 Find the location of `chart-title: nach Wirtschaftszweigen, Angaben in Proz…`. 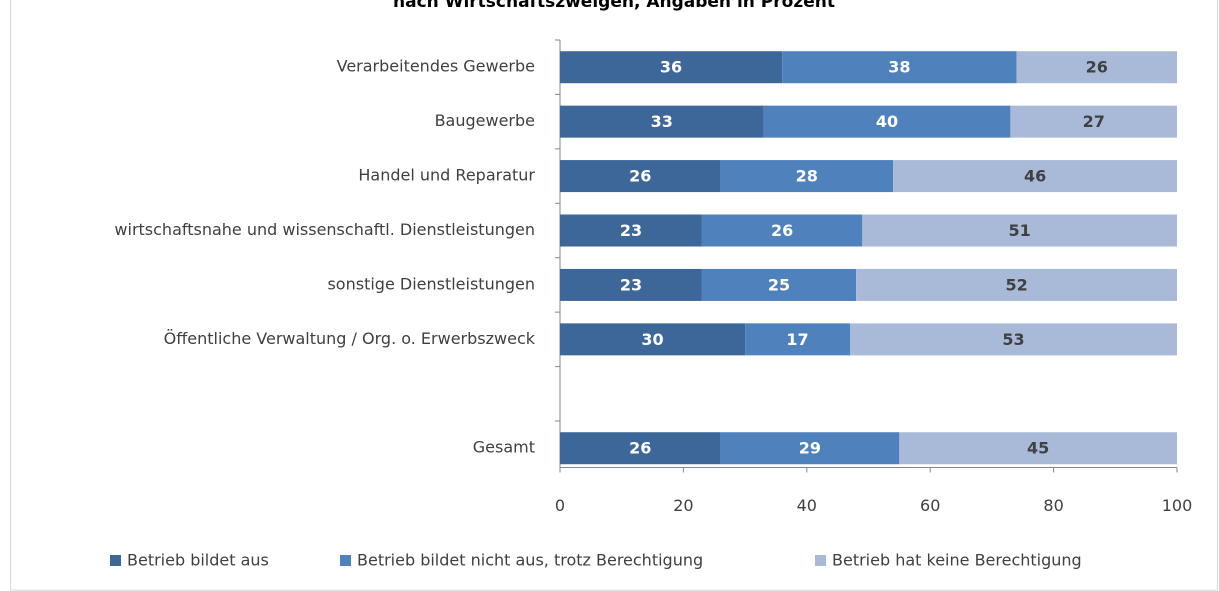

chart-title: nach Wirtschaftszweigen, Angaben in Proz… is located at coordinates (614, 6).